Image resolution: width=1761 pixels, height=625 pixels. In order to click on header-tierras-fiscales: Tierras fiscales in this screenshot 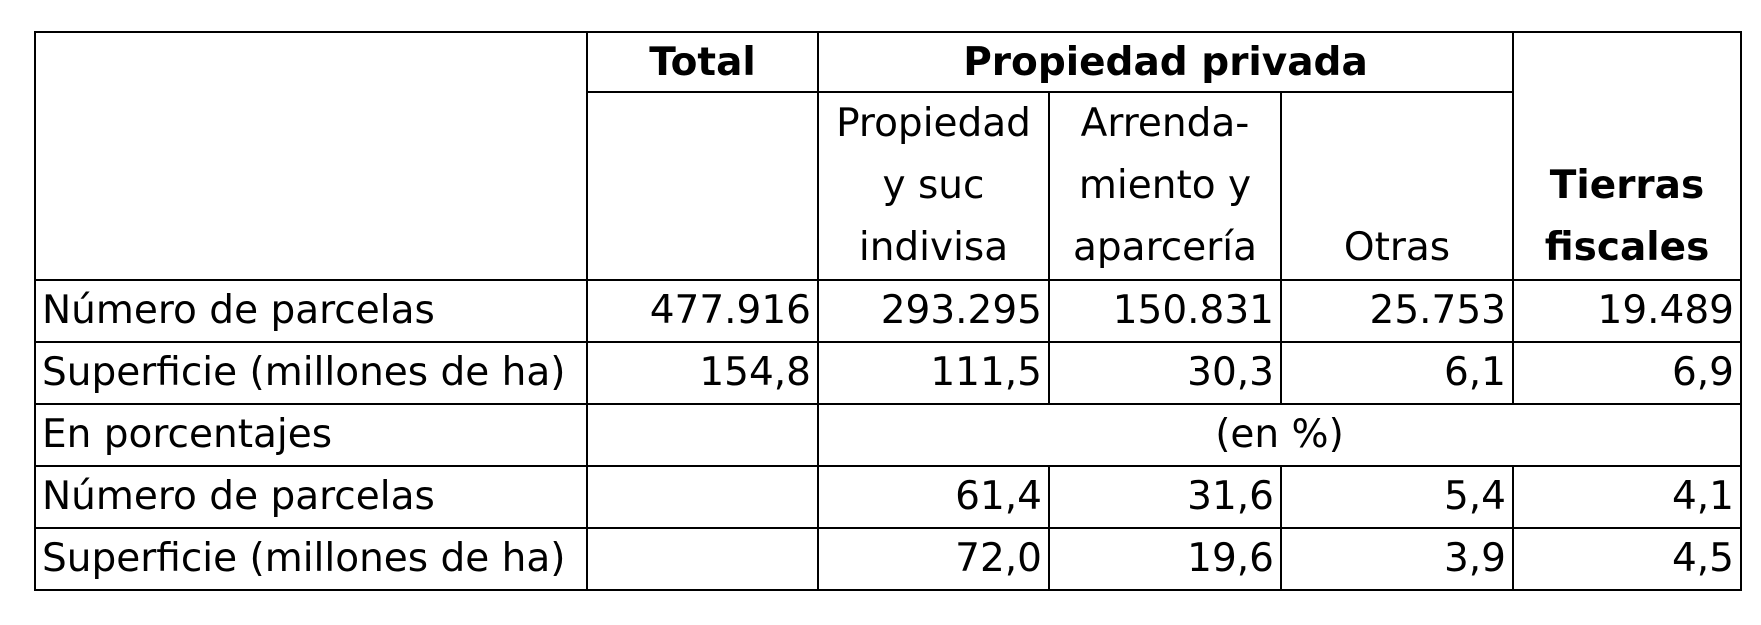, I will do `click(1627, 156)`.